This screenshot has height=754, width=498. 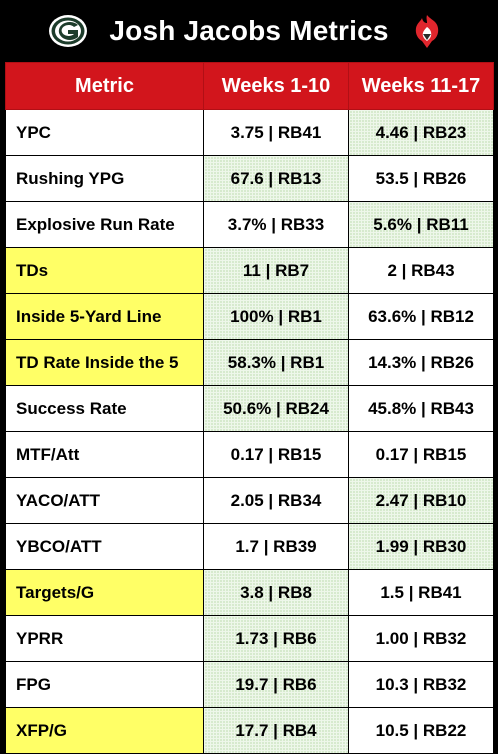 I want to click on weeks-1-10-cell: 2.05 | RB34, so click(x=276, y=500).